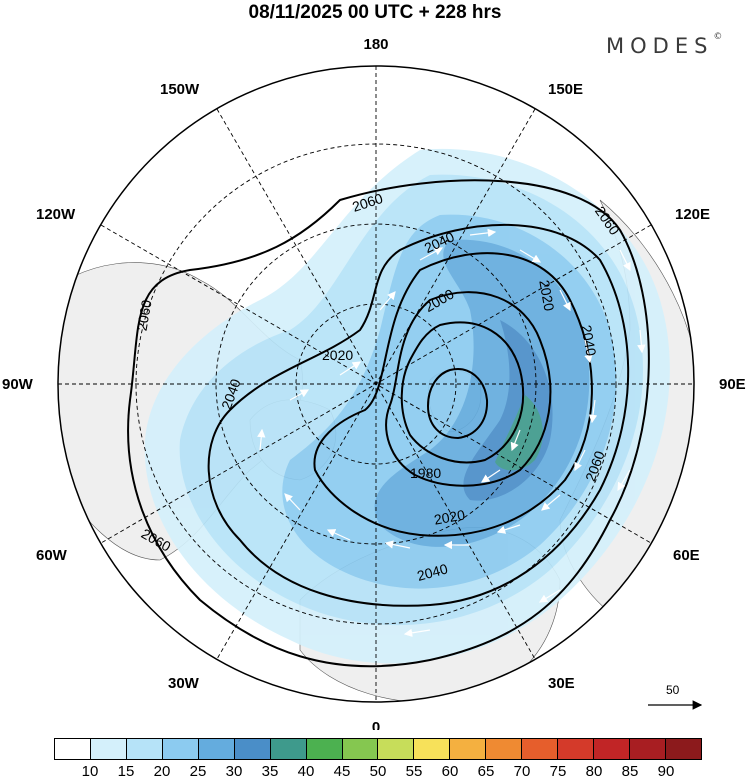 This screenshot has width=750, height=782. What do you see at coordinates (90, 771) in the screenshot?
I see `colorbar-tick-label: 10` at bounding box center [90, 771].